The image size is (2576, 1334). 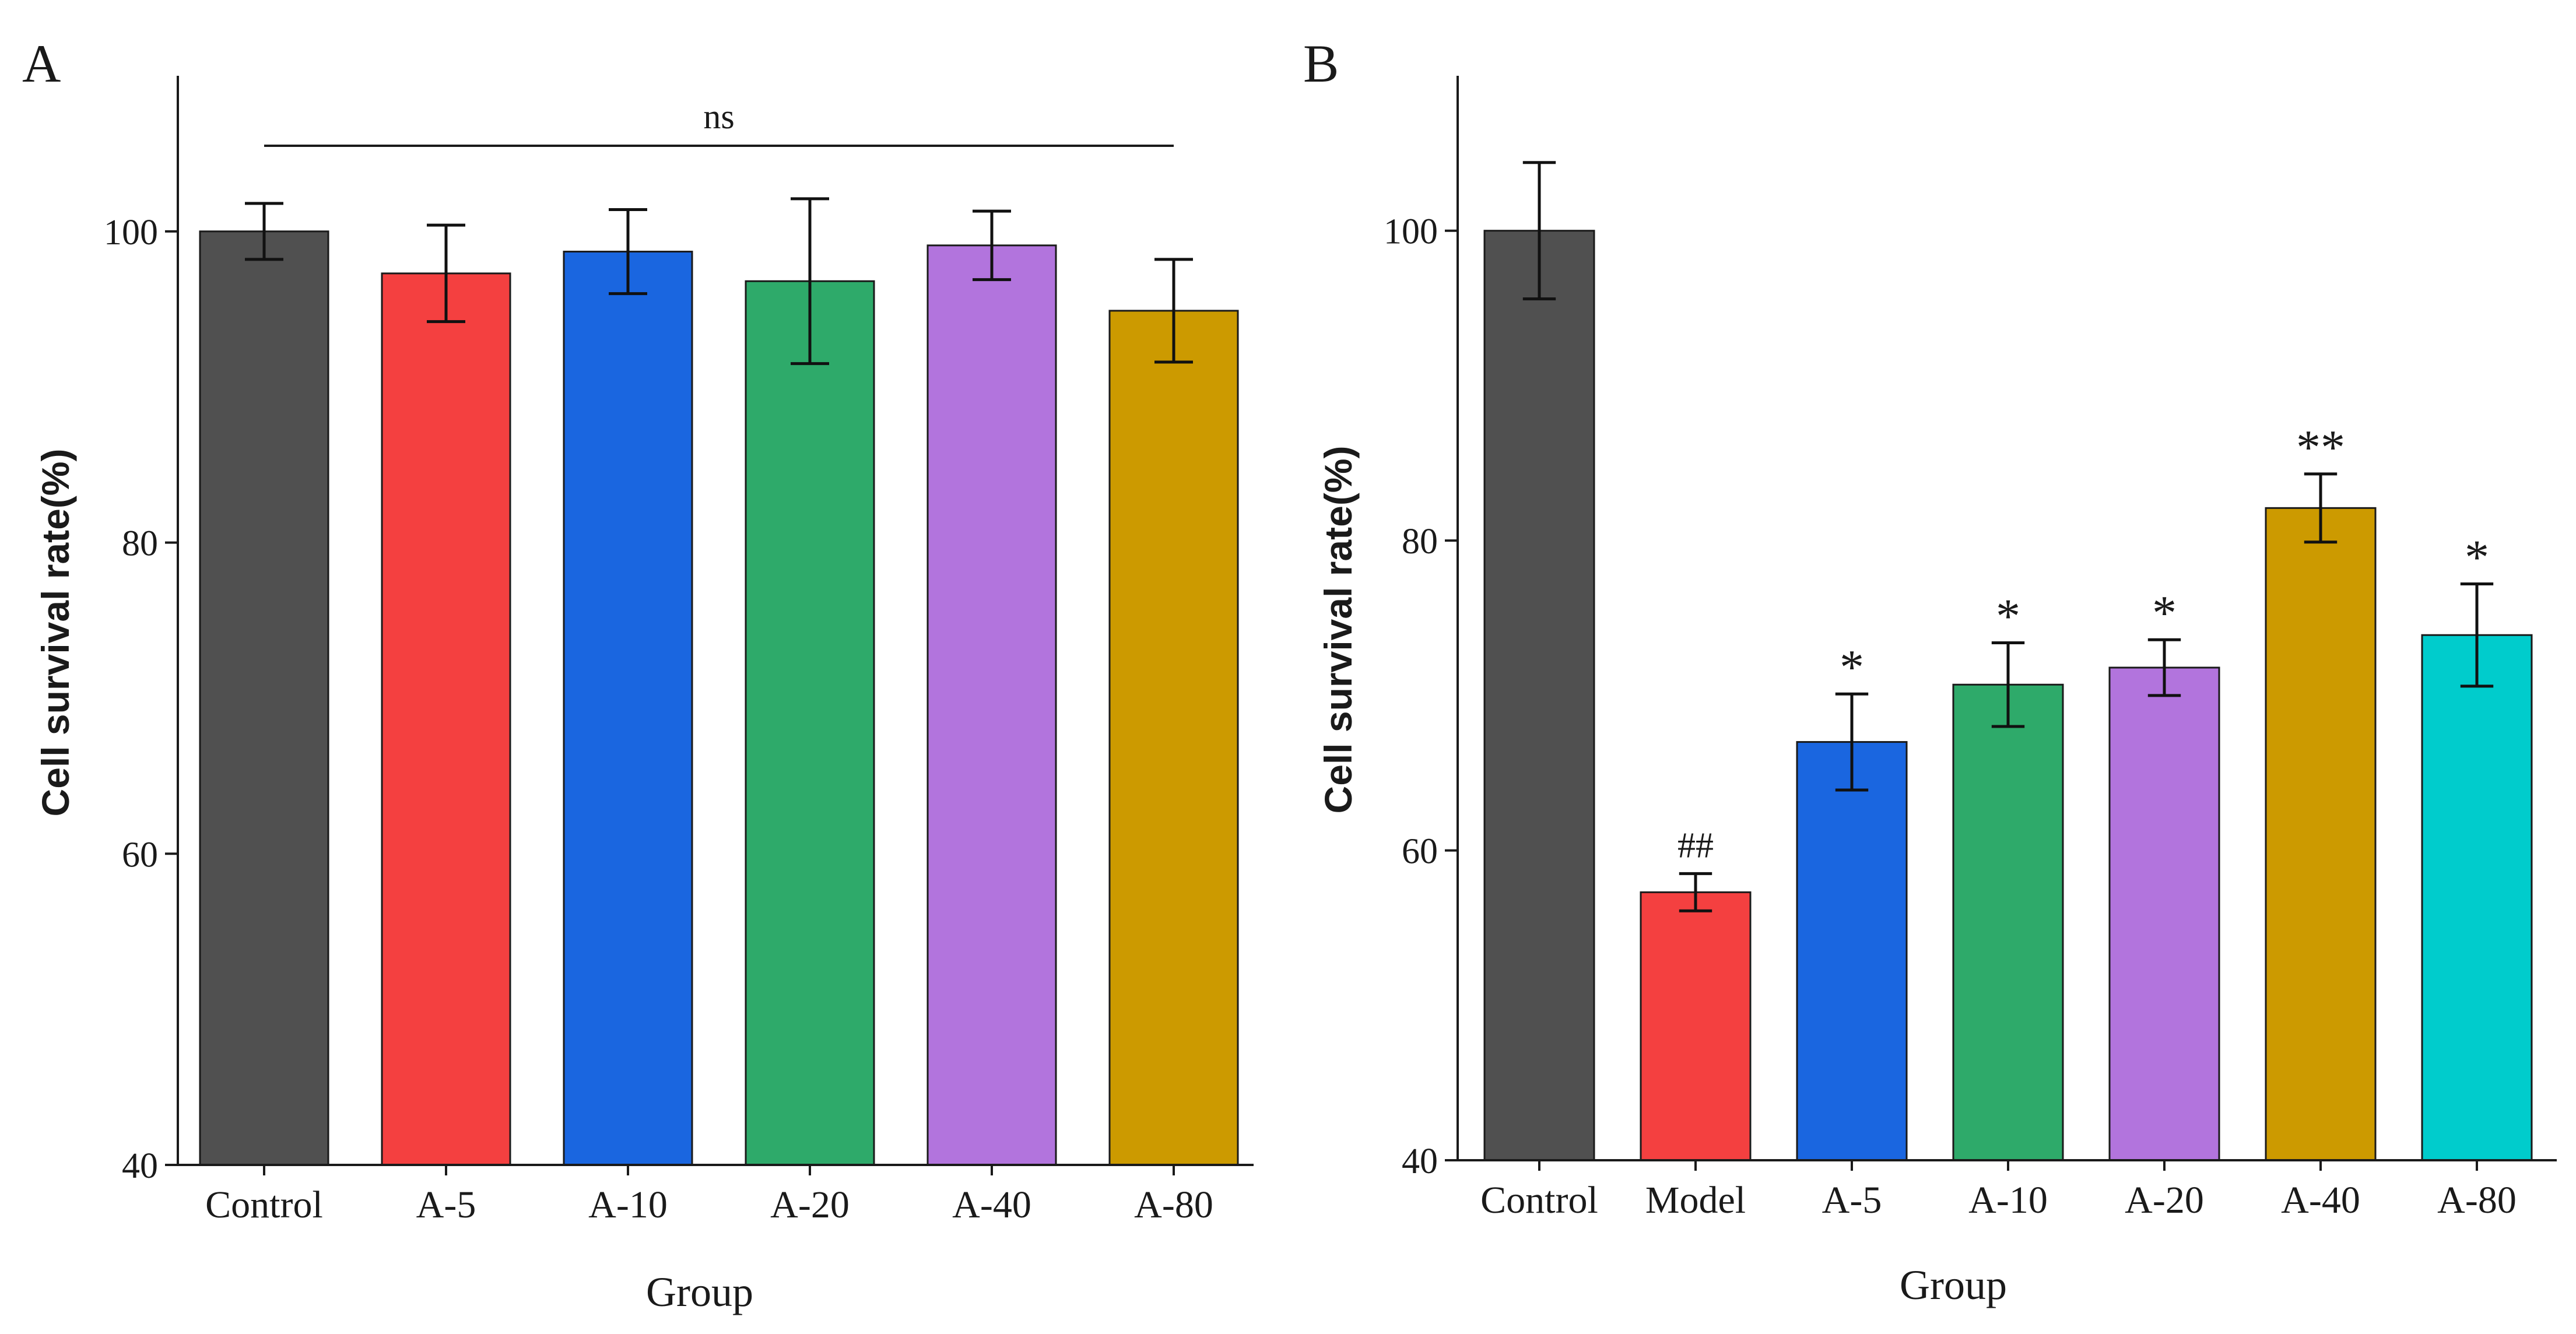 What do you see at coordinates (1539, 1200) in the screenshot?
I see `panel-b-x-tick-label-0: Control` at bounding box center [1539, 1200].